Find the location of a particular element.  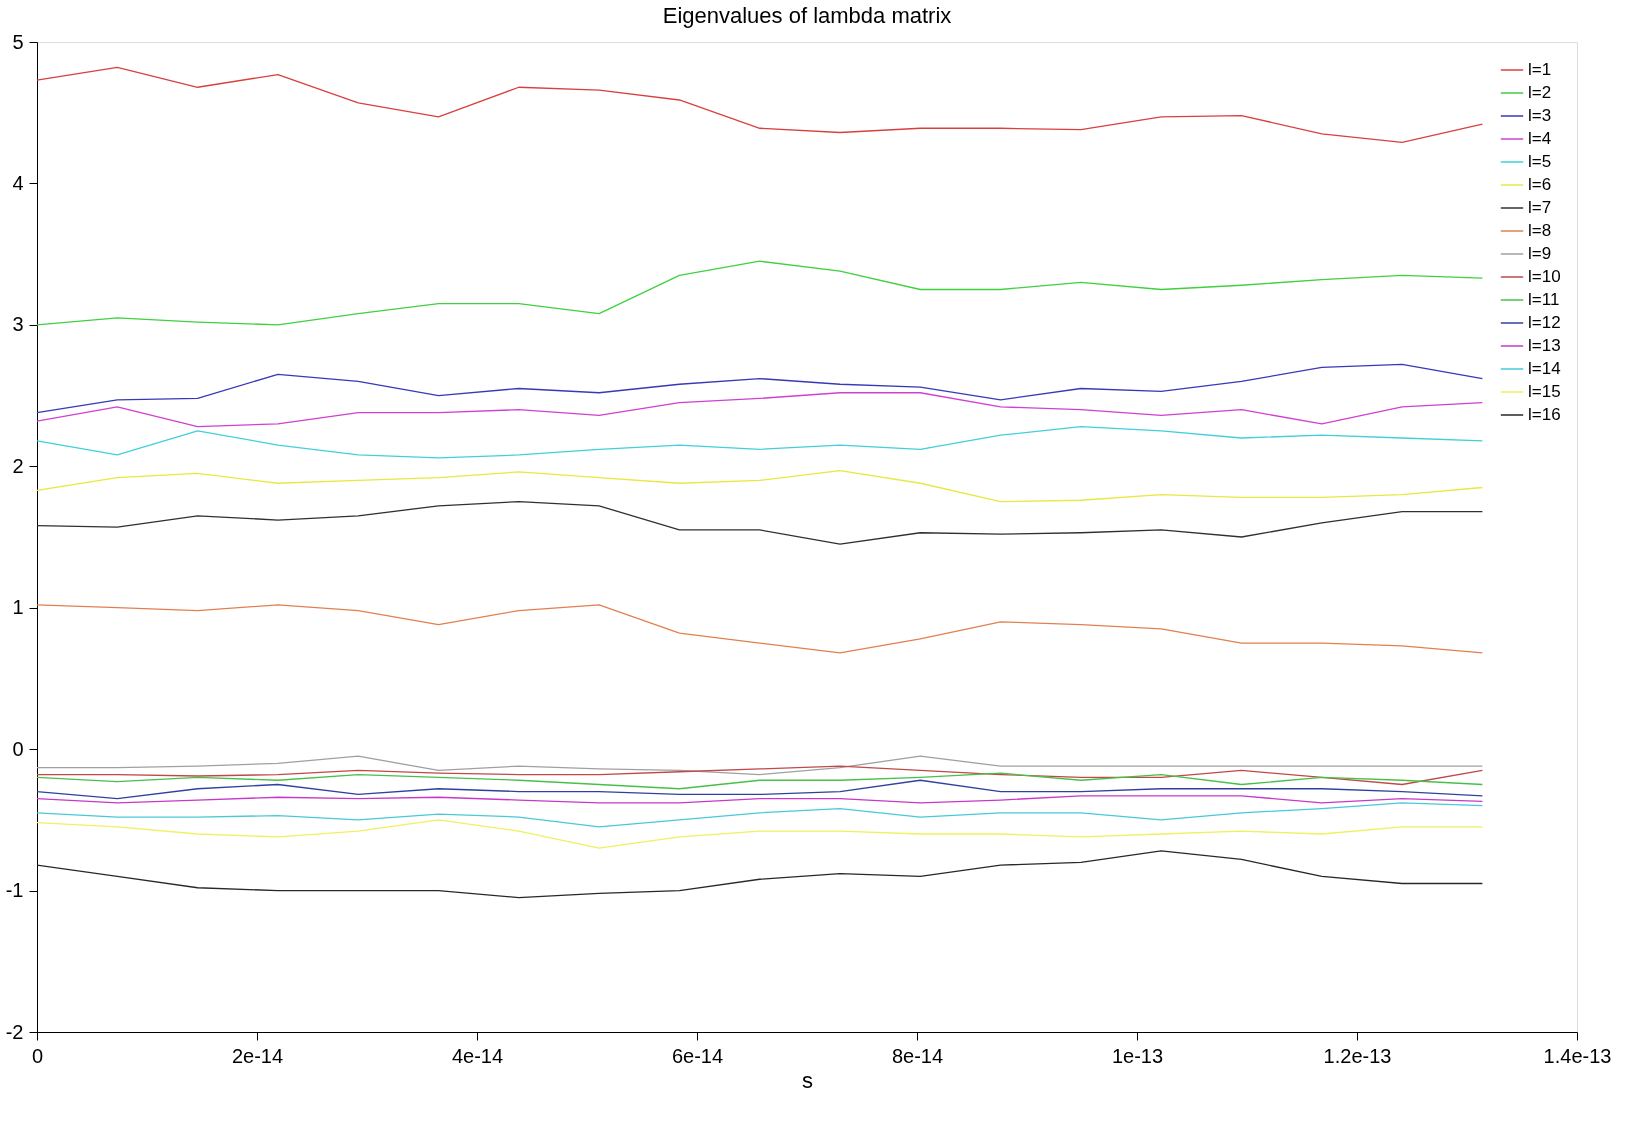

y-tick-label: 3 is located at coordinates (18, 324).